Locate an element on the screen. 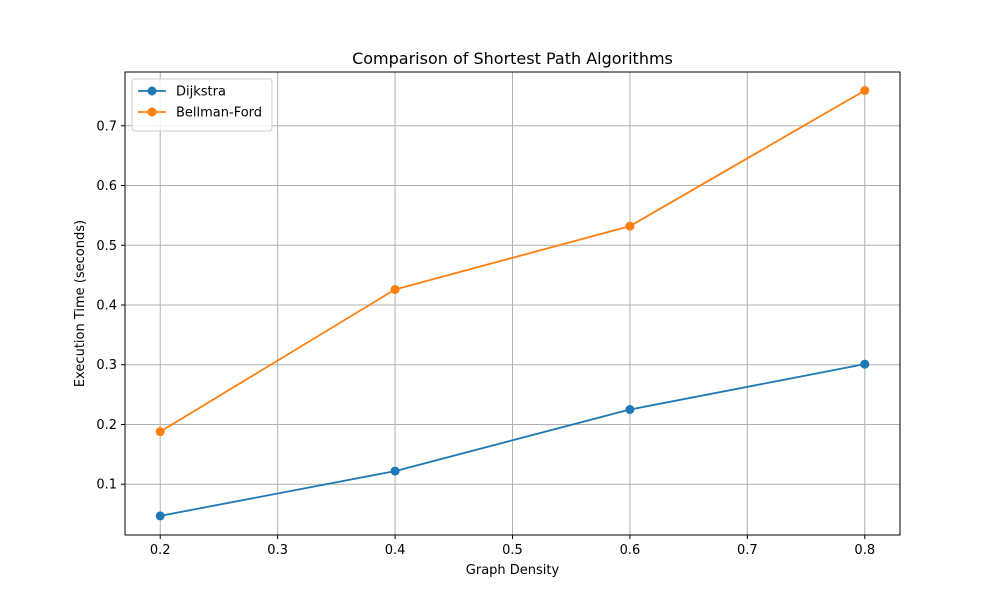 Image resolution: width=1000 pixels, height=600 pixels. y-tick-label: 0.5 is located at coordinates (106, 246).